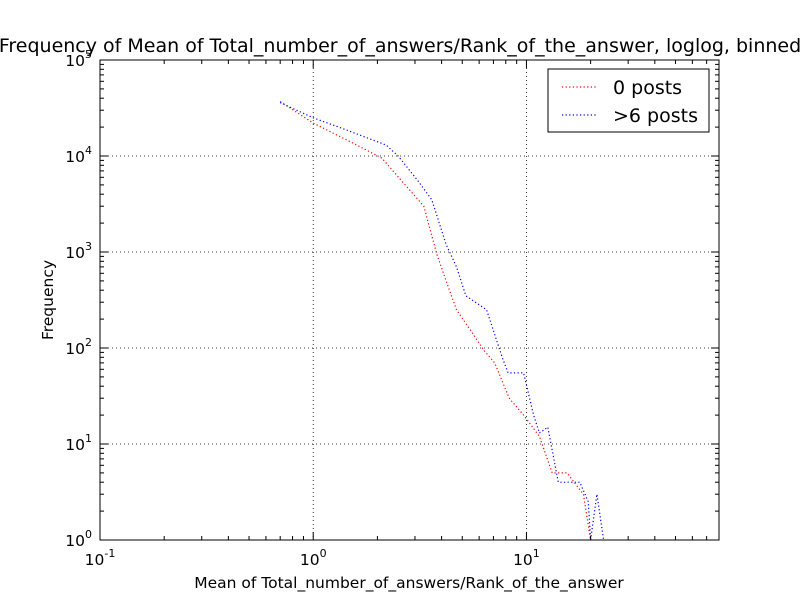 This screenshot has height=600, width=800. I want to click on legend: 0 posts >6 posts, so click(628, 100).